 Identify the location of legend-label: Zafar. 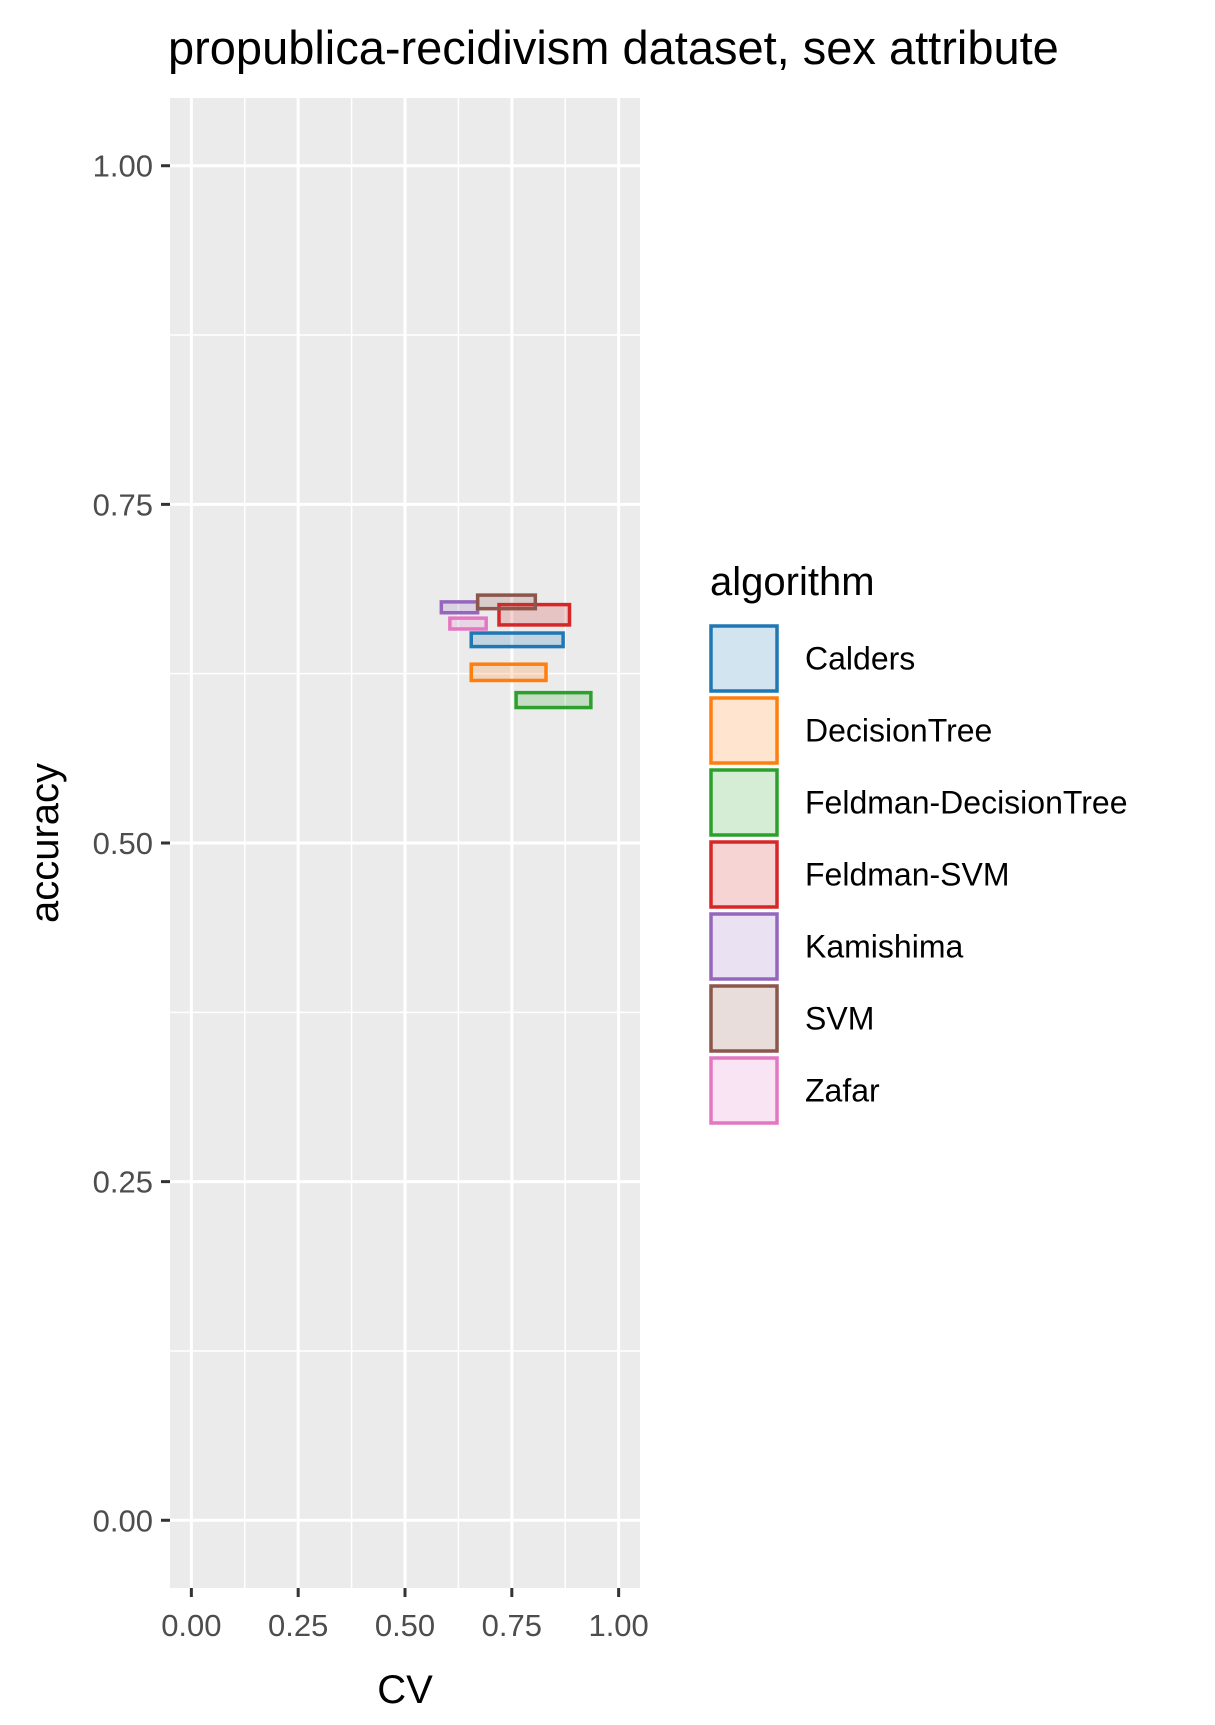
(842, 1091).